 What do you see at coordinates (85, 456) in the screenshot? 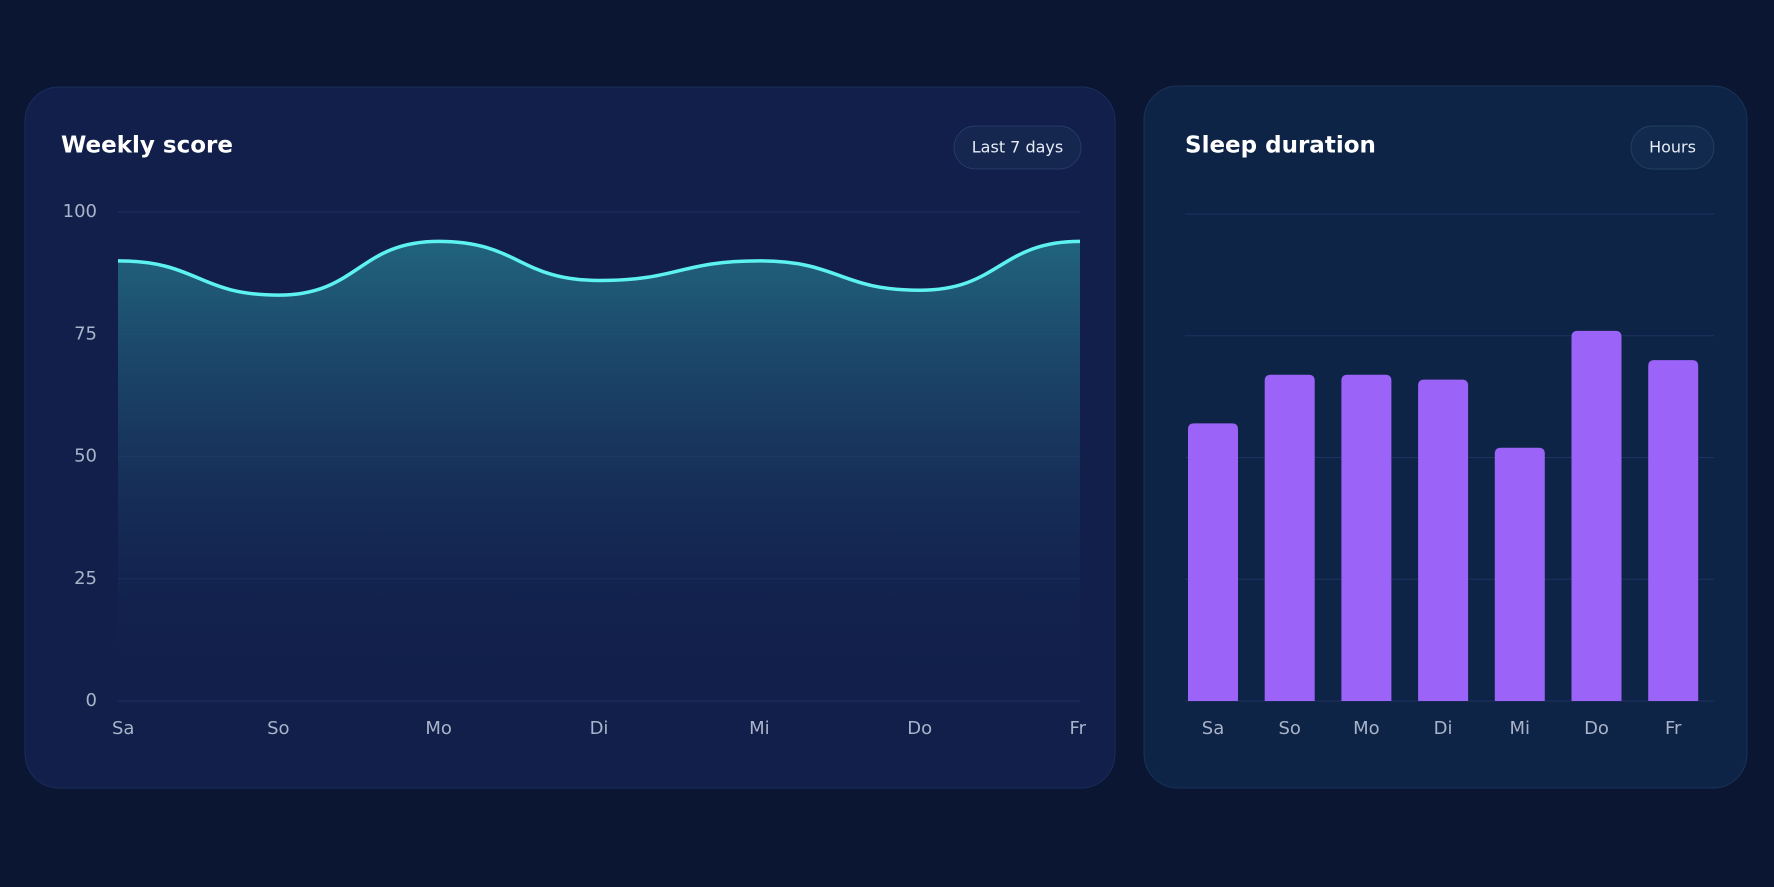
I see `y-tick-label: 50` at bounding box center [85, 456].